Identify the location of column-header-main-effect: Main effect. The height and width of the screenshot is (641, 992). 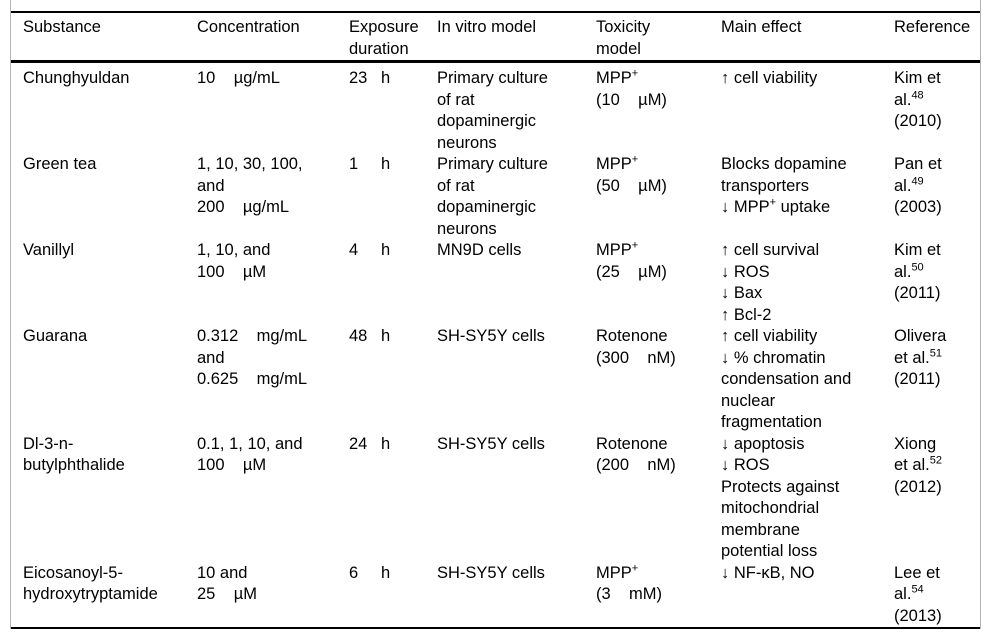
(795, 37).